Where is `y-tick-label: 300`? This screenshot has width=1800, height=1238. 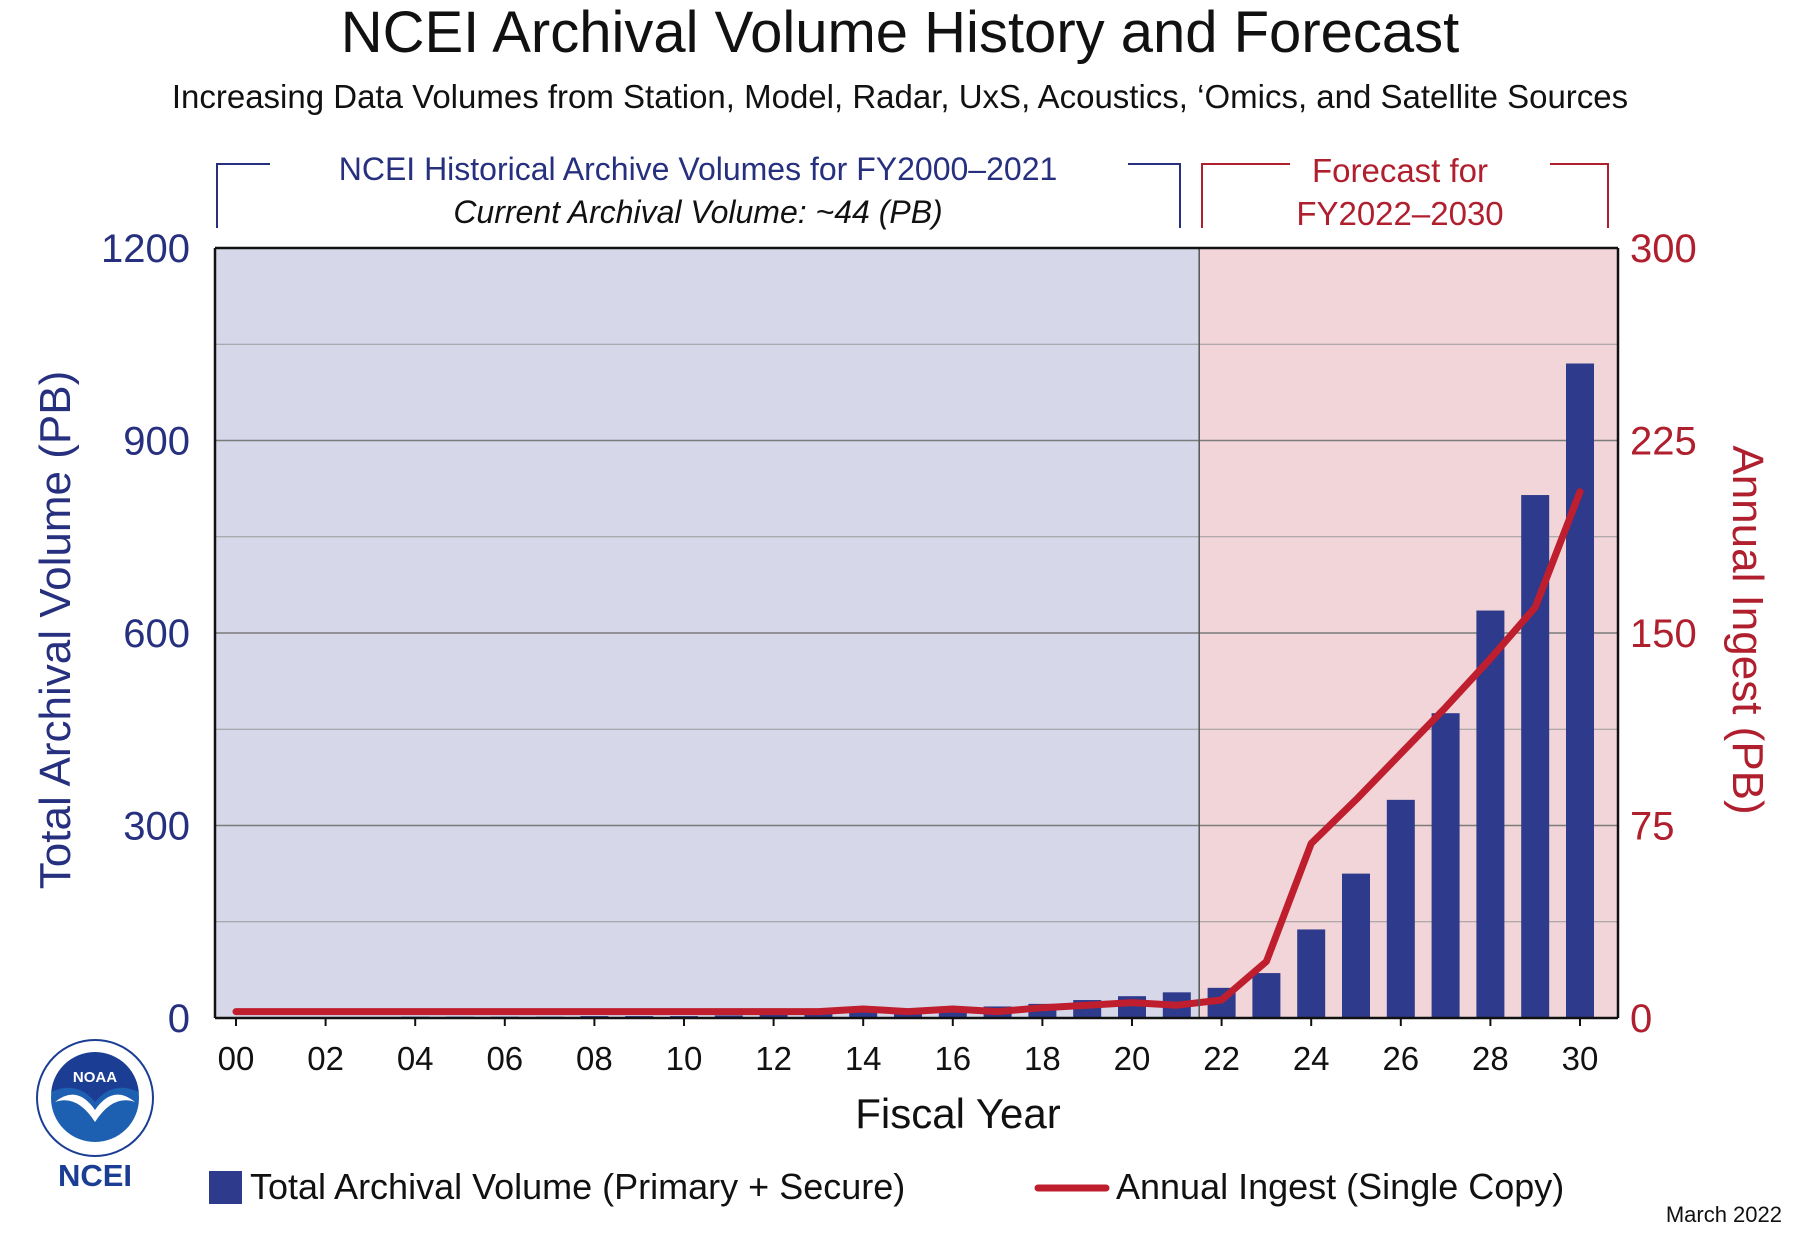
y-tick-label: 300 is located at coordinates (156, 827).